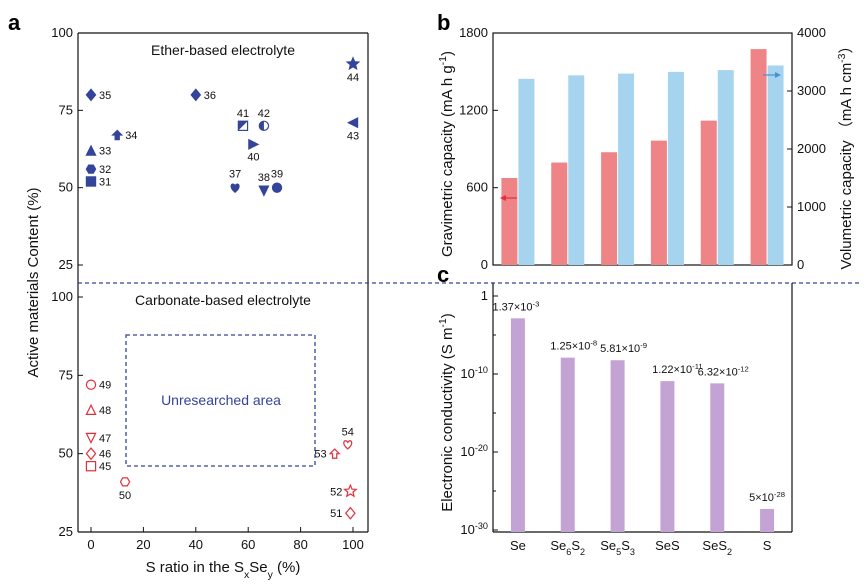 Image resolution: width=868 pixels, height=587 pixels. I want to click on x-tick-label-Se5S3: Se5S3, so click(617, 547).